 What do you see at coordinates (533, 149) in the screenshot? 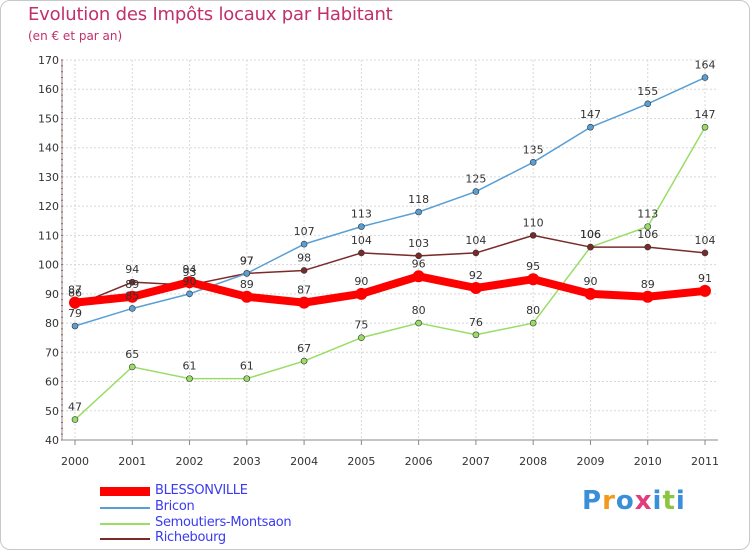
I see `data-label-bricon: 135` at bounding box center [533, 149].